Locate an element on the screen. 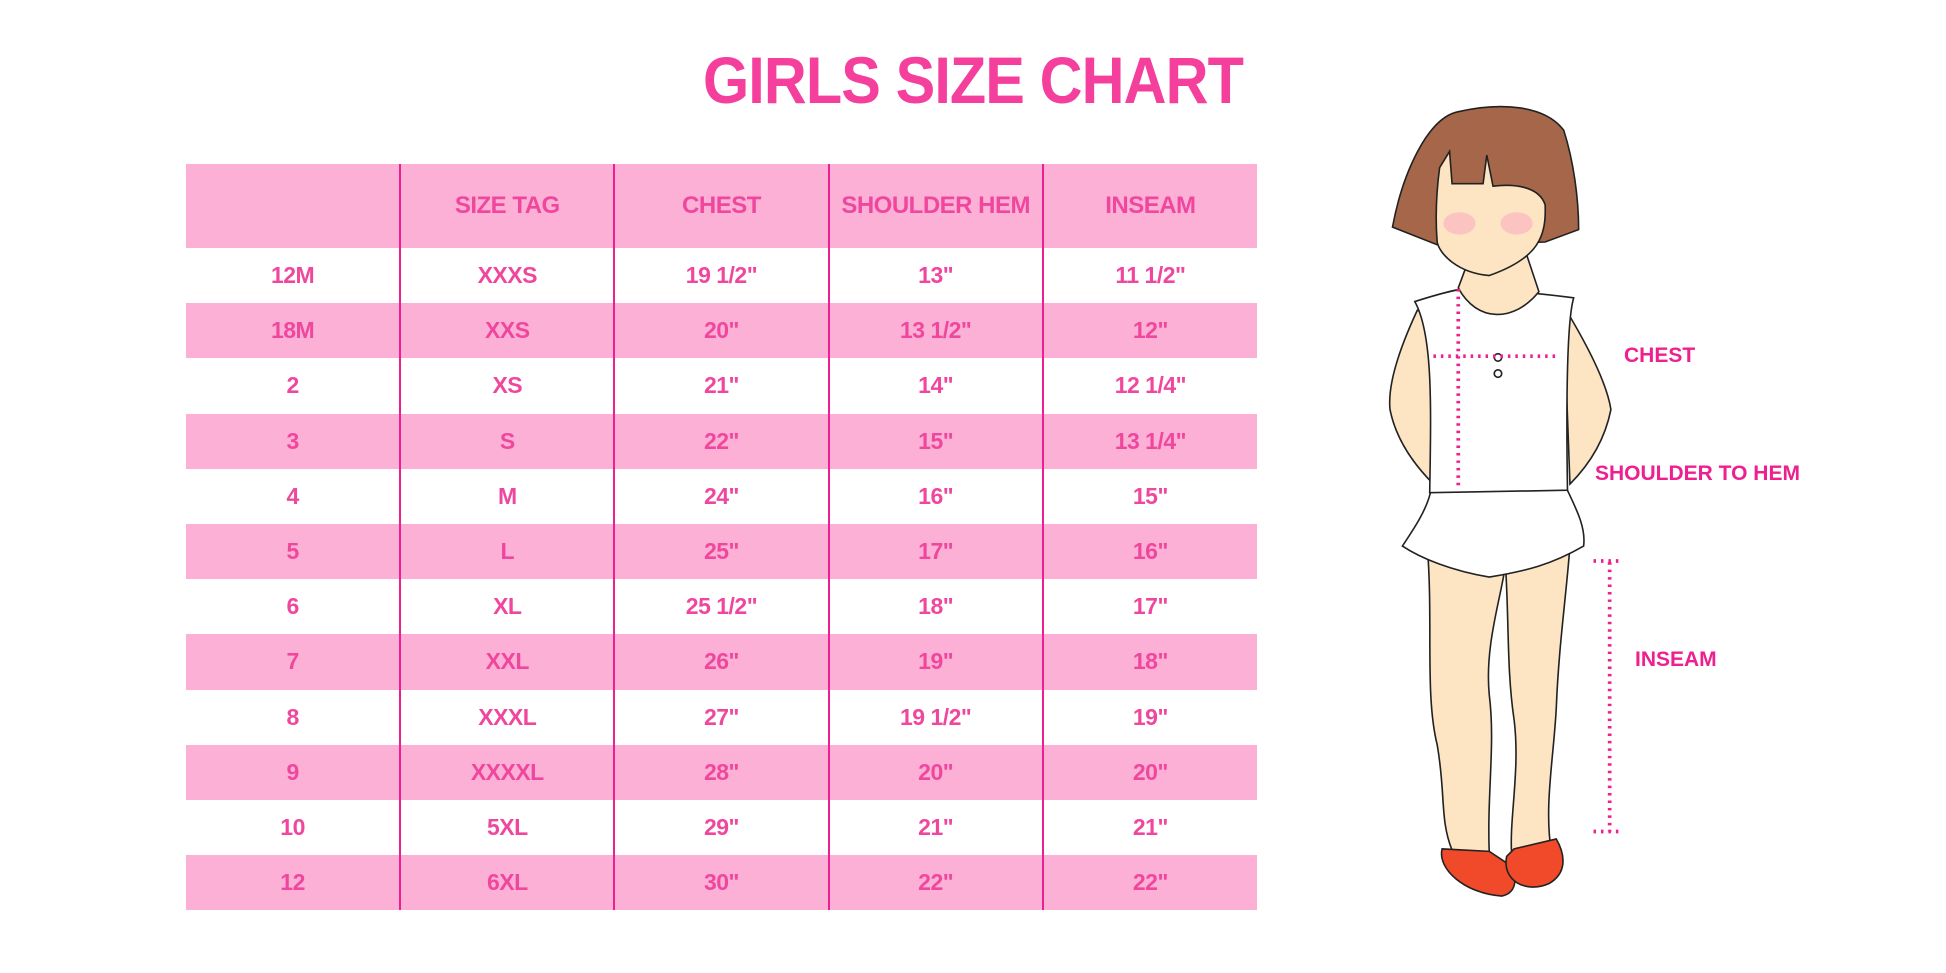 This screenshot has width=1946, height=973. table-row: 12M XXXS 19 1/2" 13" 11 1/2" is located at coordinates (721, 276).